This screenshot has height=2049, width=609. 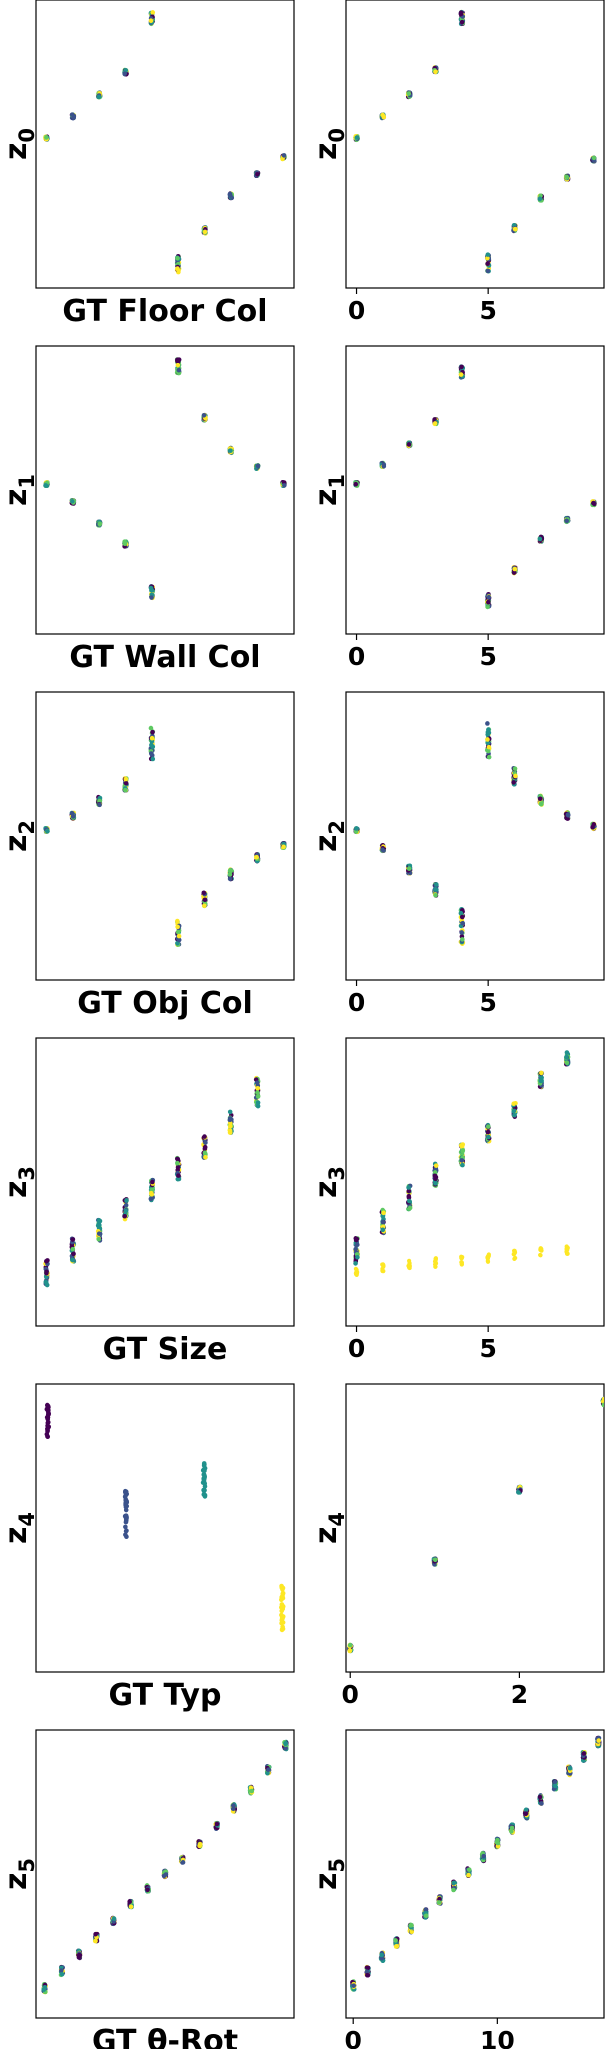 What do you see at coordinates (19, 144) in the screenshot?
I see `y-axis-label: z0` at bounding box center [19, 144].